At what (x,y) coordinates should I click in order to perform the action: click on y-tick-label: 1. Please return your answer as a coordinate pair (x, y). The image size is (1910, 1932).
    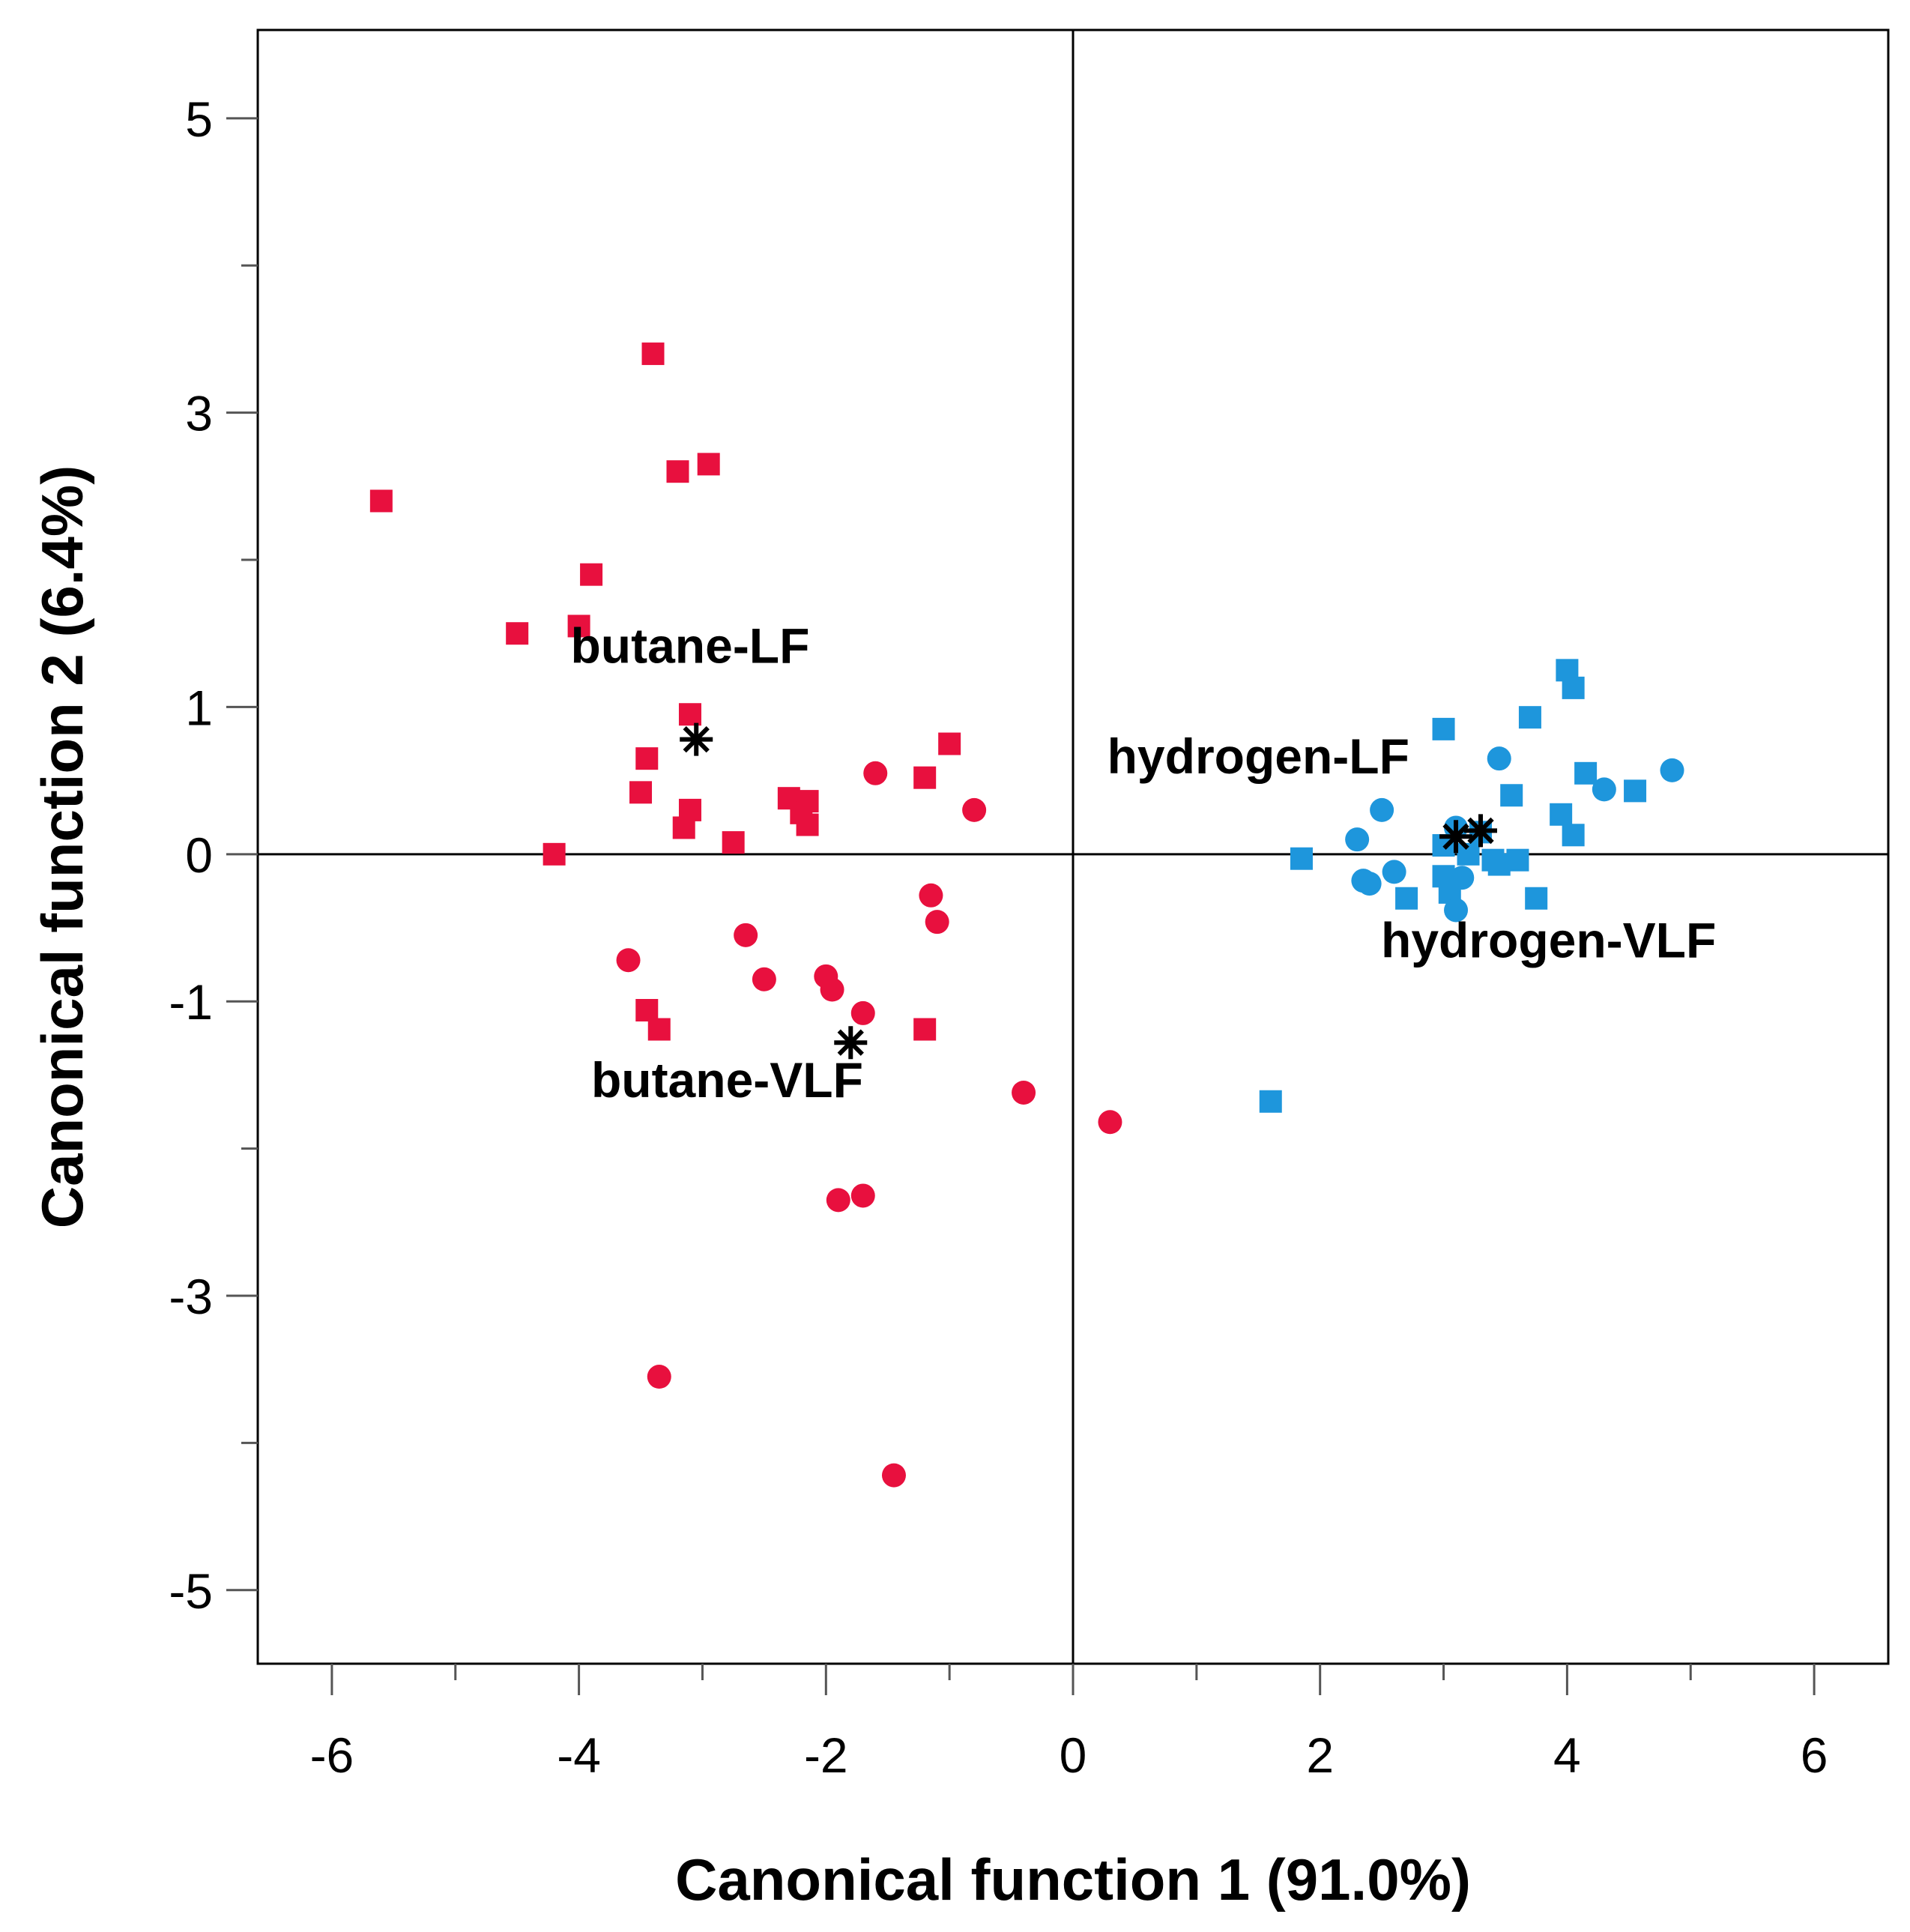
    Looking at the image, I should click on (199, 707).